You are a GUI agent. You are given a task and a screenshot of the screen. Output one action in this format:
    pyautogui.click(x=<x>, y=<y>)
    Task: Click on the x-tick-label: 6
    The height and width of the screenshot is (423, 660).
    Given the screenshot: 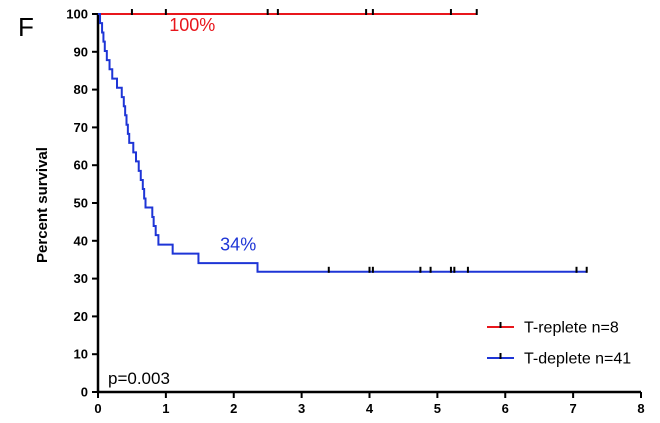 What is the action you would take?
    pyautogui.click(x=505, y=408)
    